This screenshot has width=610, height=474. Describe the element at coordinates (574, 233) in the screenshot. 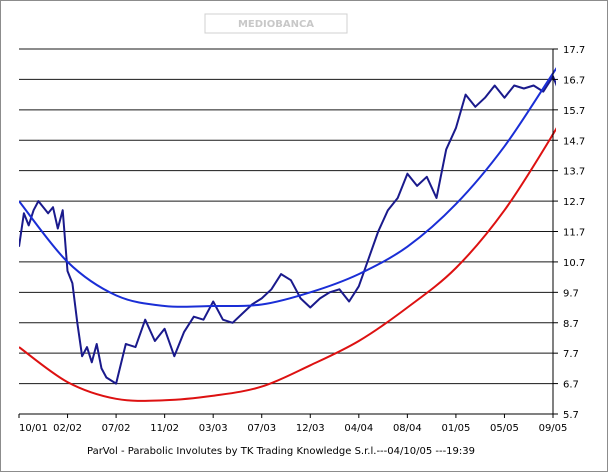

I see `y-tick-label: 11.7` at that location.